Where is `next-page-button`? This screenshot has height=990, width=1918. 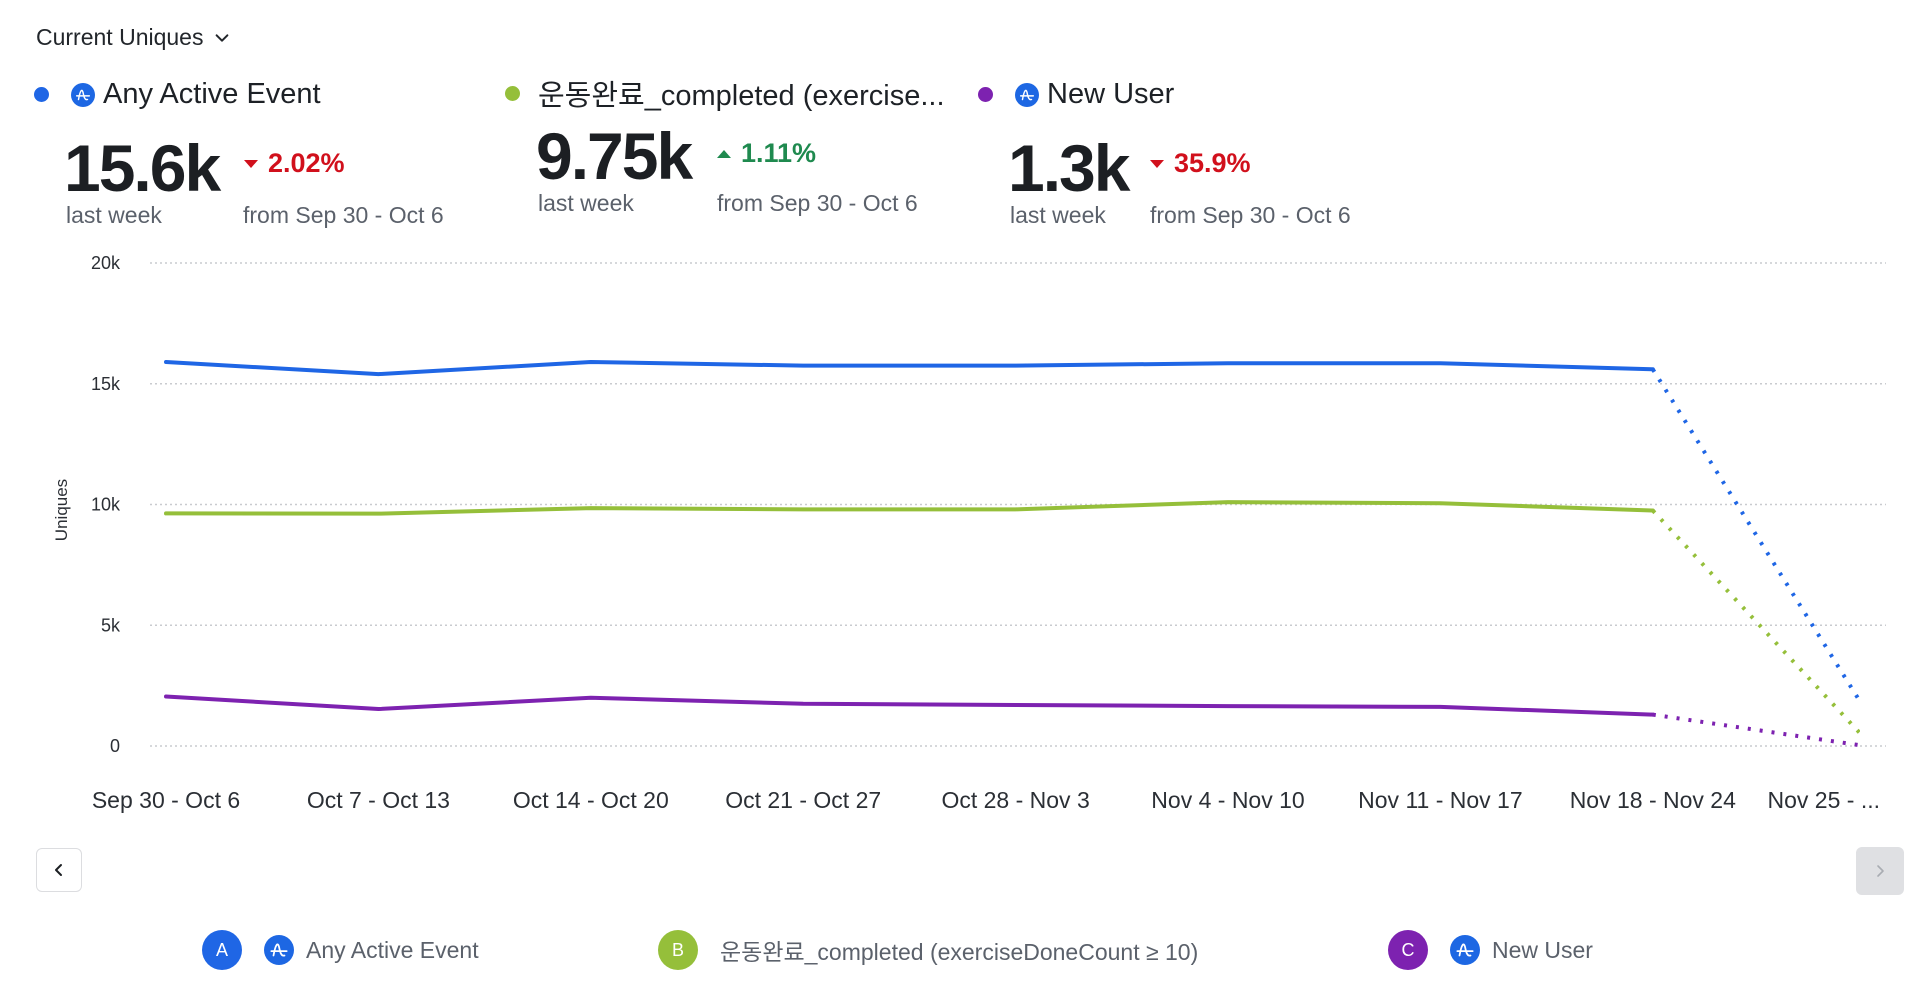
next-page-button is located at coordinates (1880, 871).